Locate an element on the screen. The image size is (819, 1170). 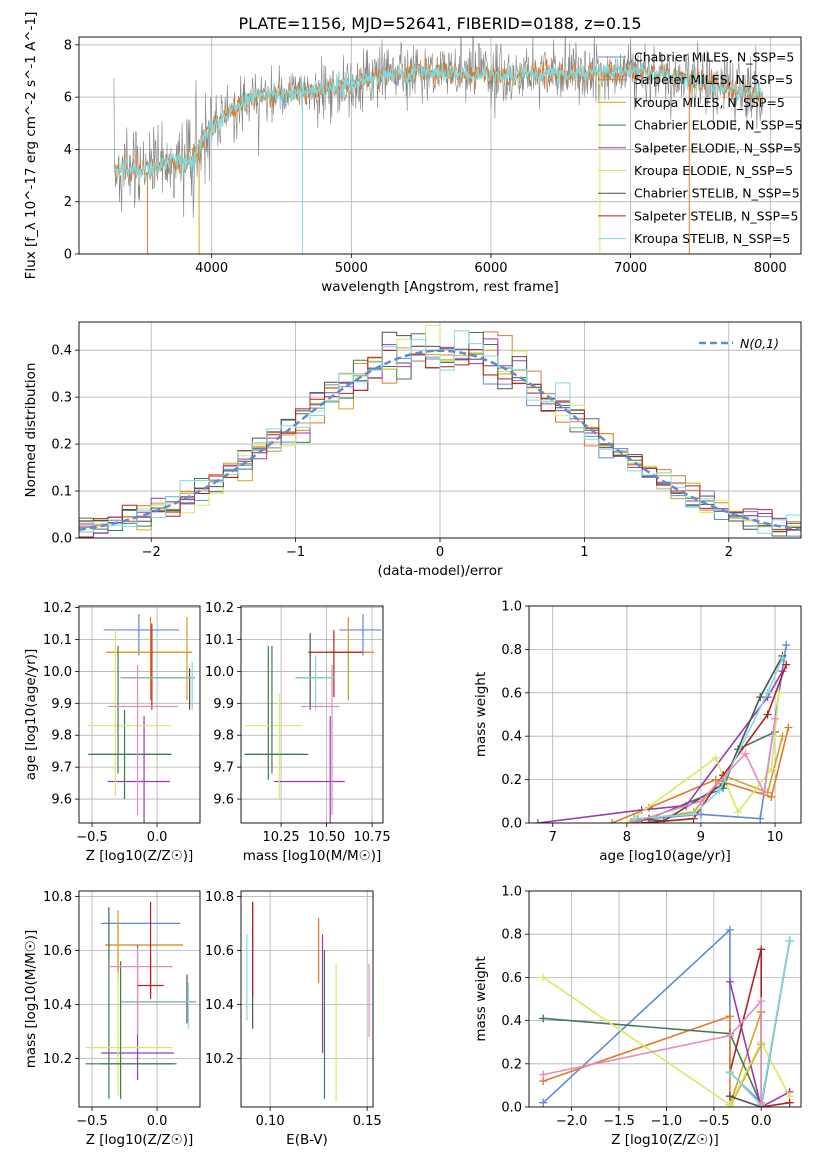
y-tick-label: 0.2 is located at coordinates (61, 445).